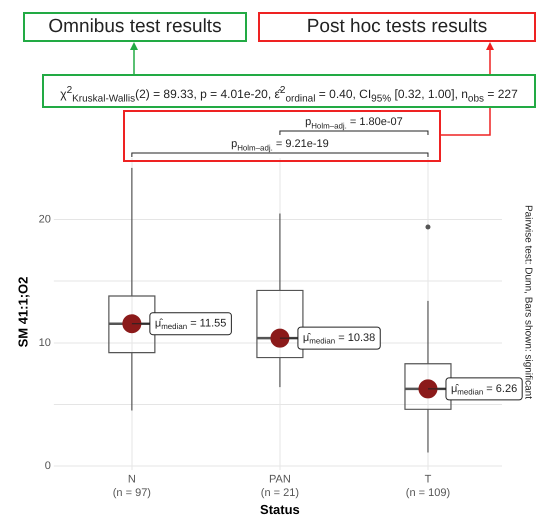 This screenshot has height=526, width=544. What do you see at coordinates (280, 509) in the screenshot?
I see `x-axis-title: Status` at bounding box center [280, 509].